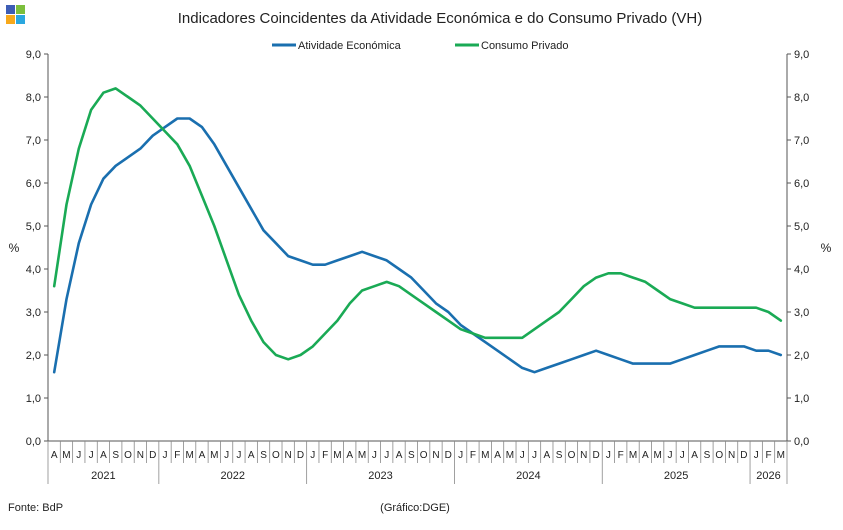 Image resolution: width=843 pixels, height=530 pixels. What do you see at coordinates (33, 227) in the screenshot?
I see `y-tick-label-left: 5,0` at bounding box center [33, 227].